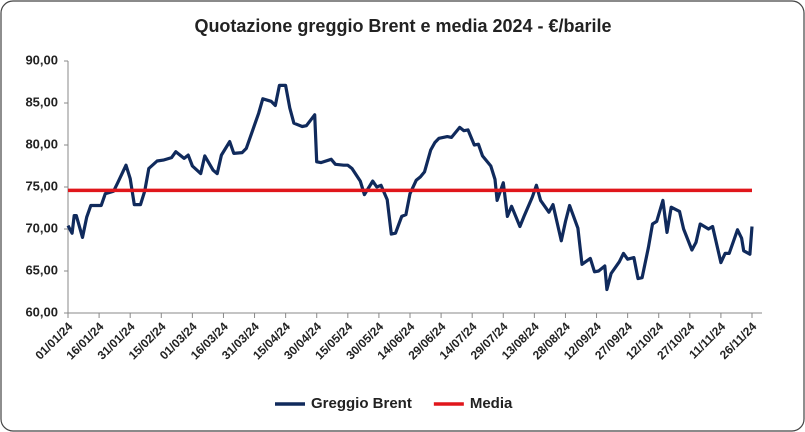  Describe the element at coordinates (361, 403) in the screenshot. I see `legend-label: Greggio Brent` at that location.